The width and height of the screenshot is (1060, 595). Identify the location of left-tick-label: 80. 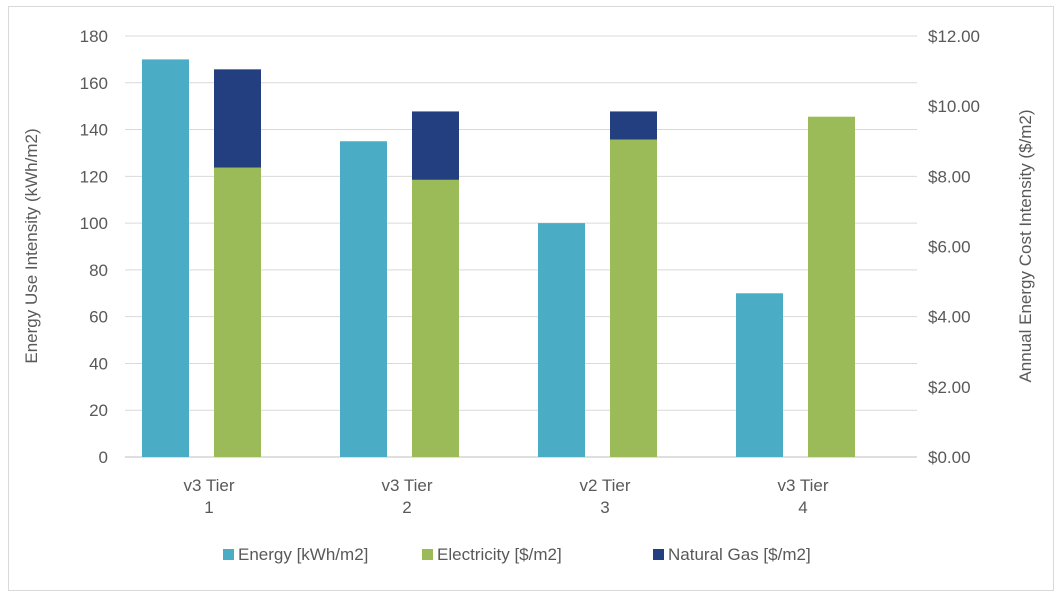
(98, 270).